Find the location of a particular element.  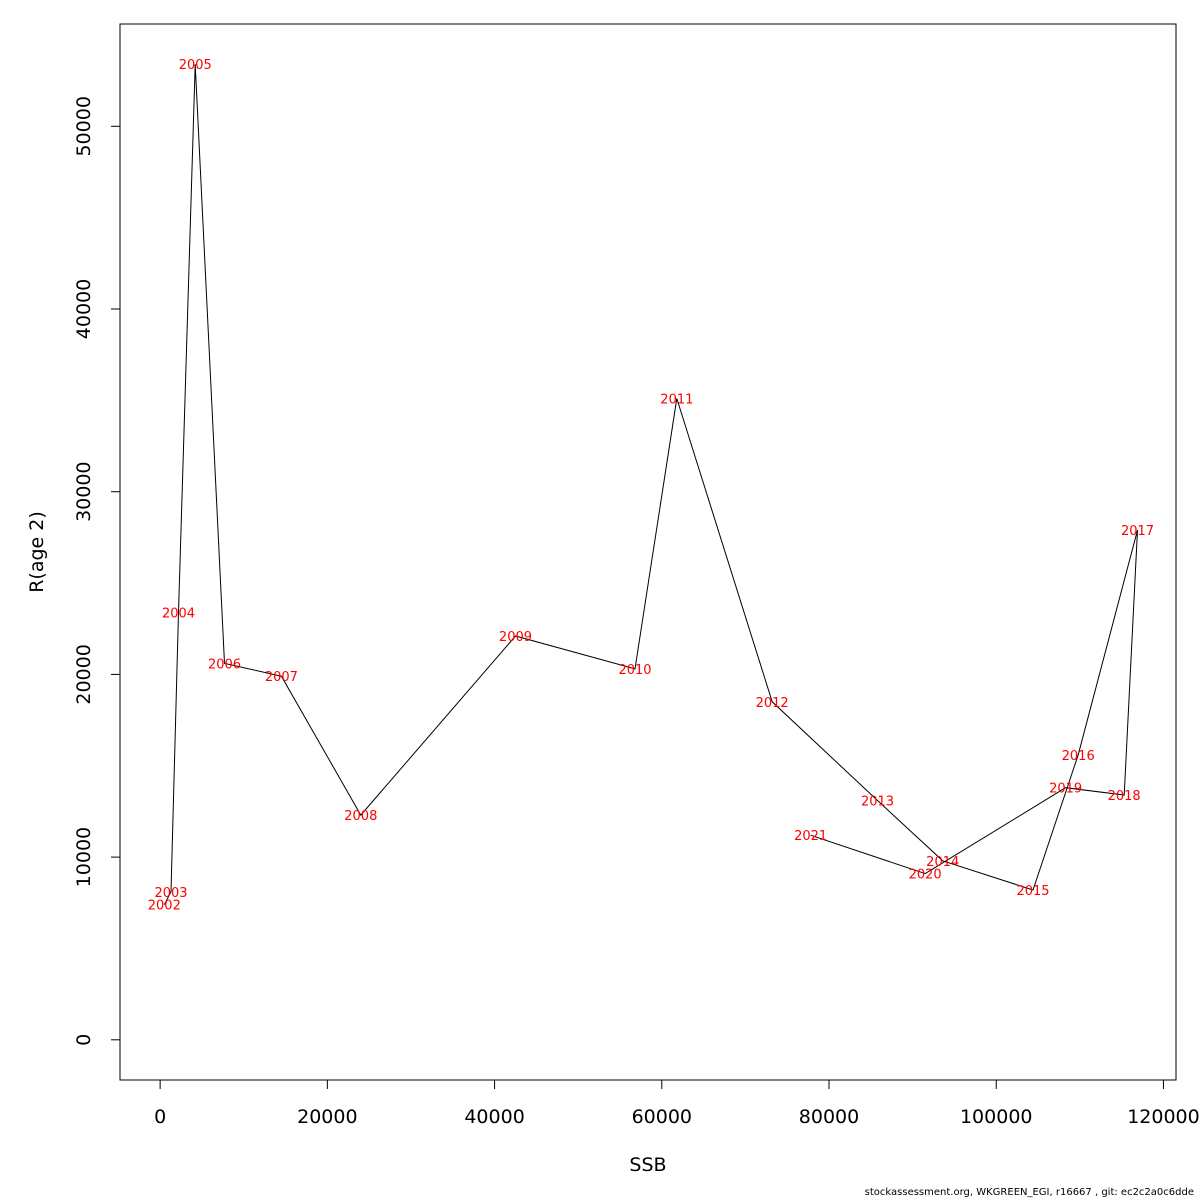

point-label-2006: 2006 is located at coordinates (224, 664).